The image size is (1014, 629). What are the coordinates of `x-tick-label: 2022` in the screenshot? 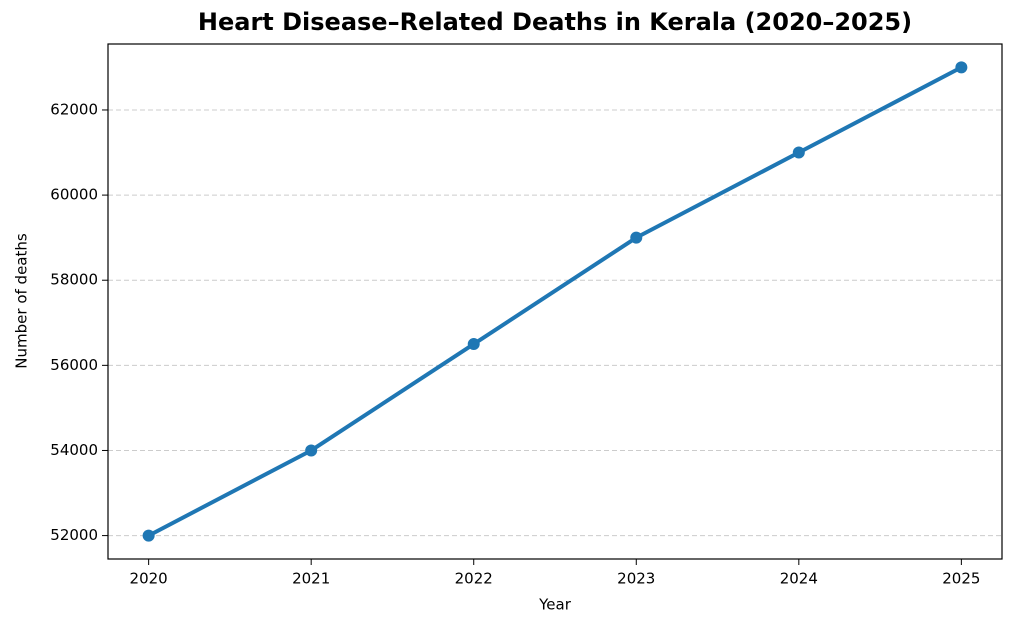 It's located at (474, 579).